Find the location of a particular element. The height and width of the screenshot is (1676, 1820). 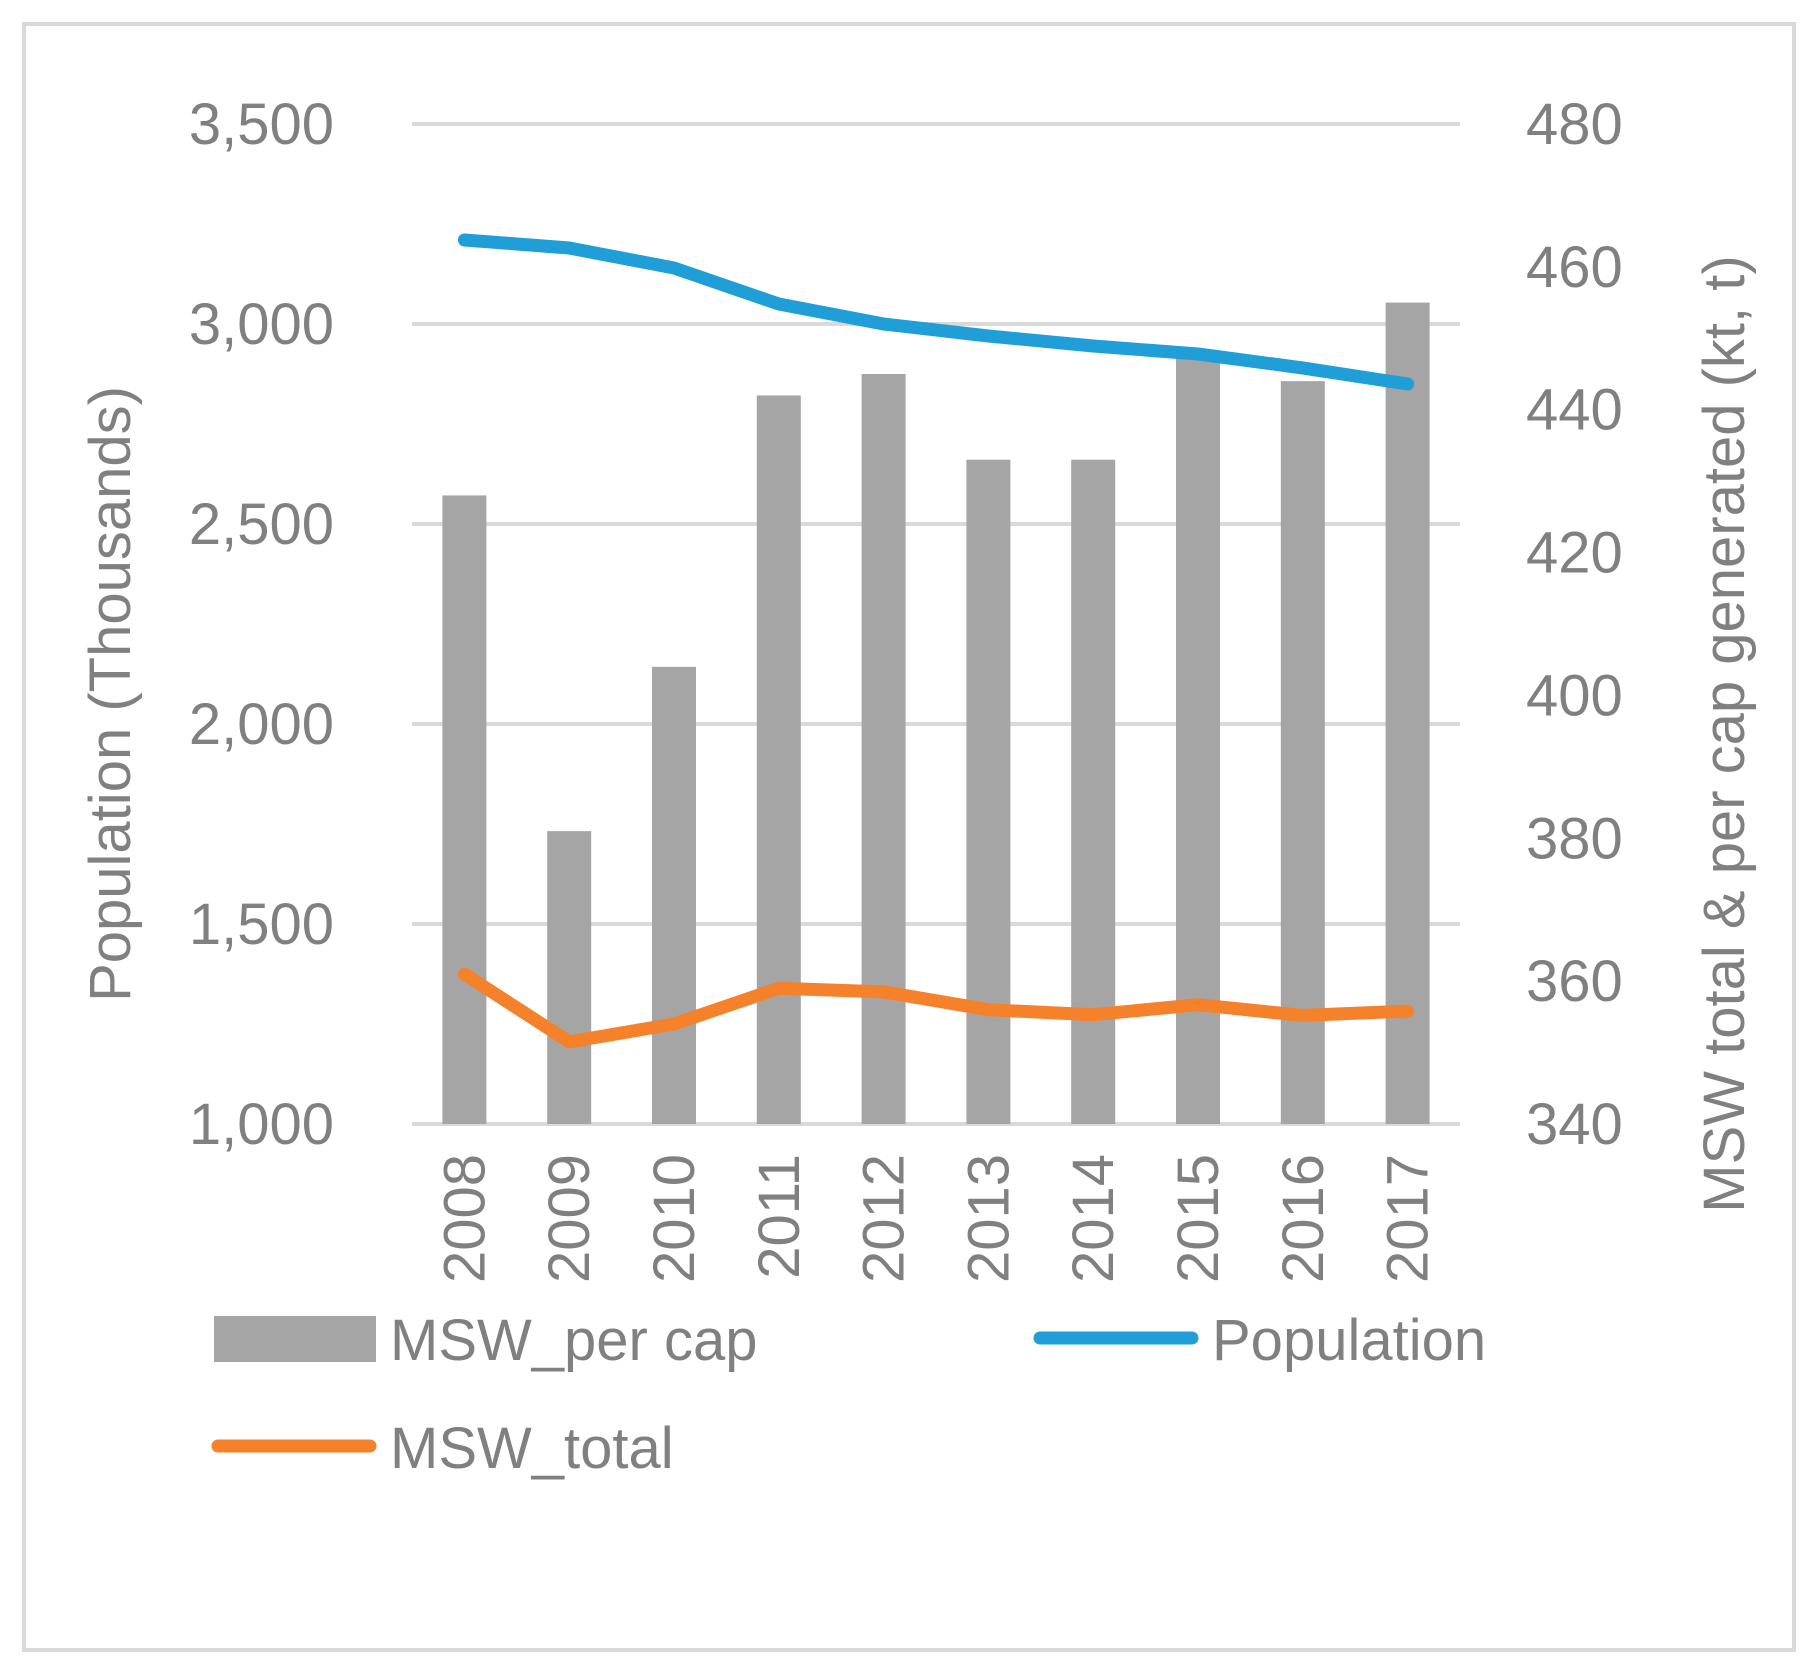

right-axis-title: MSW total & per cap generated (kt, t) is located at coordinates (1724, 733).